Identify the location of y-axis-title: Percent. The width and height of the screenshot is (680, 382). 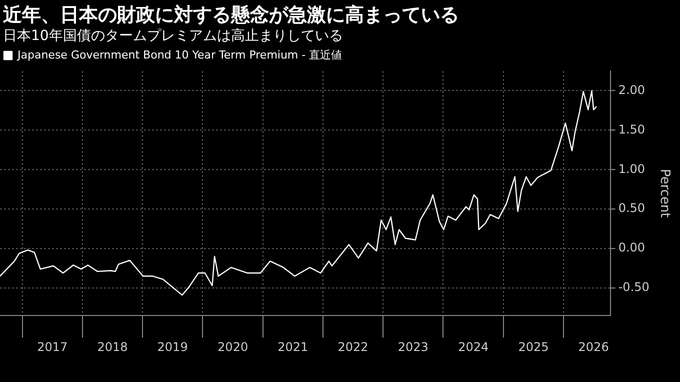
(664, 193).